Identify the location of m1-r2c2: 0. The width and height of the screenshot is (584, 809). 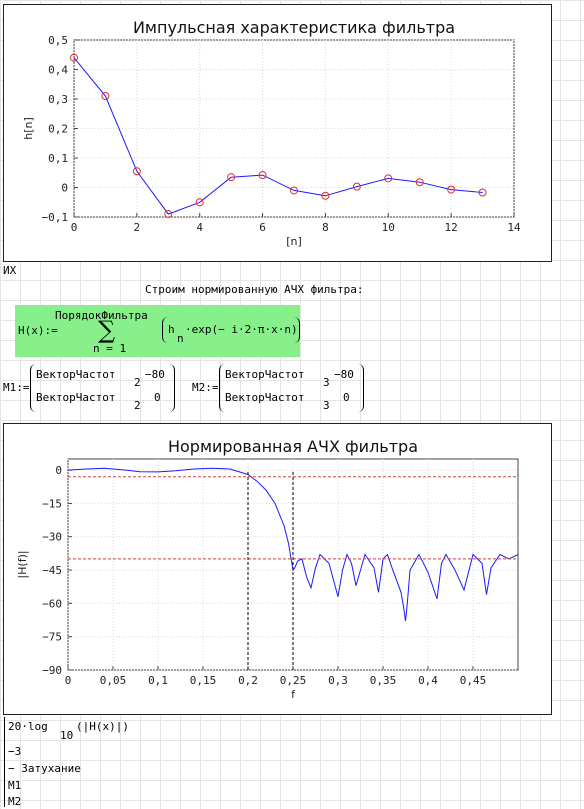
(157, 397).